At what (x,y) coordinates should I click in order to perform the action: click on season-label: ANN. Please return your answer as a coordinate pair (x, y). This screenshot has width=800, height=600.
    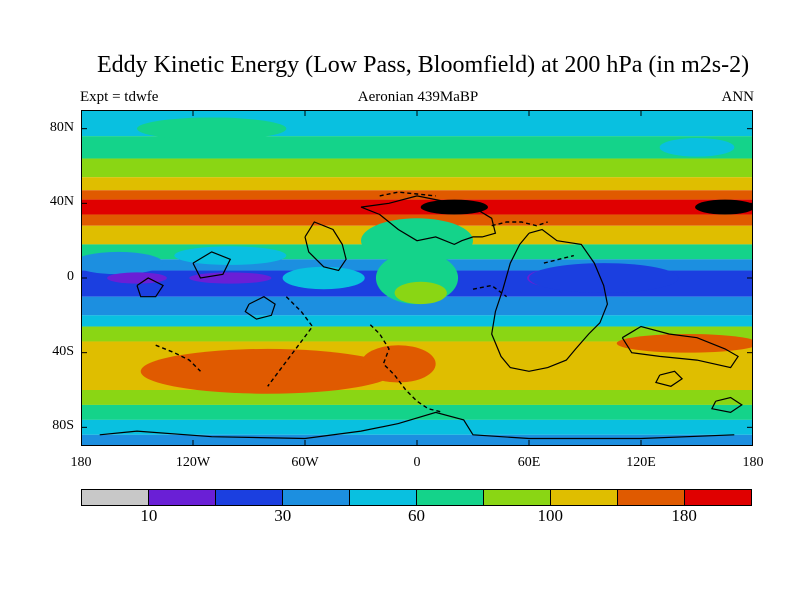
    Looking at the image, I should click on (738, 97).